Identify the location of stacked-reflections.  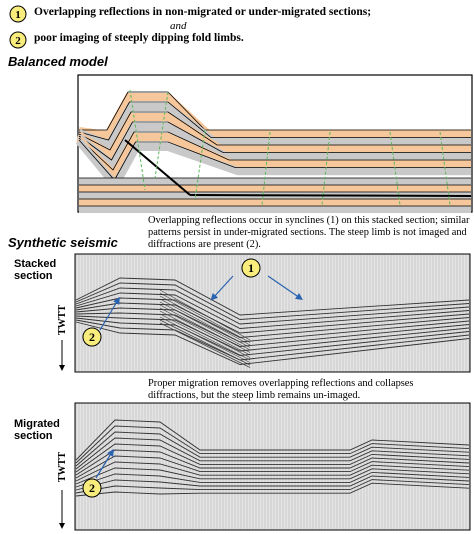
(272, 322).